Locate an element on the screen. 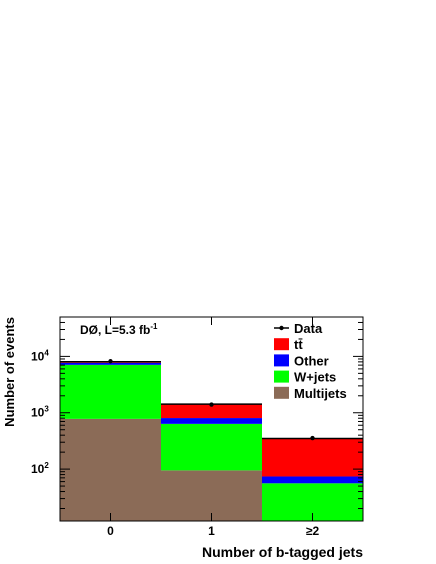  annotation-text: DØ, L=5.3 fb-1 is located at coordinates (119, 329).